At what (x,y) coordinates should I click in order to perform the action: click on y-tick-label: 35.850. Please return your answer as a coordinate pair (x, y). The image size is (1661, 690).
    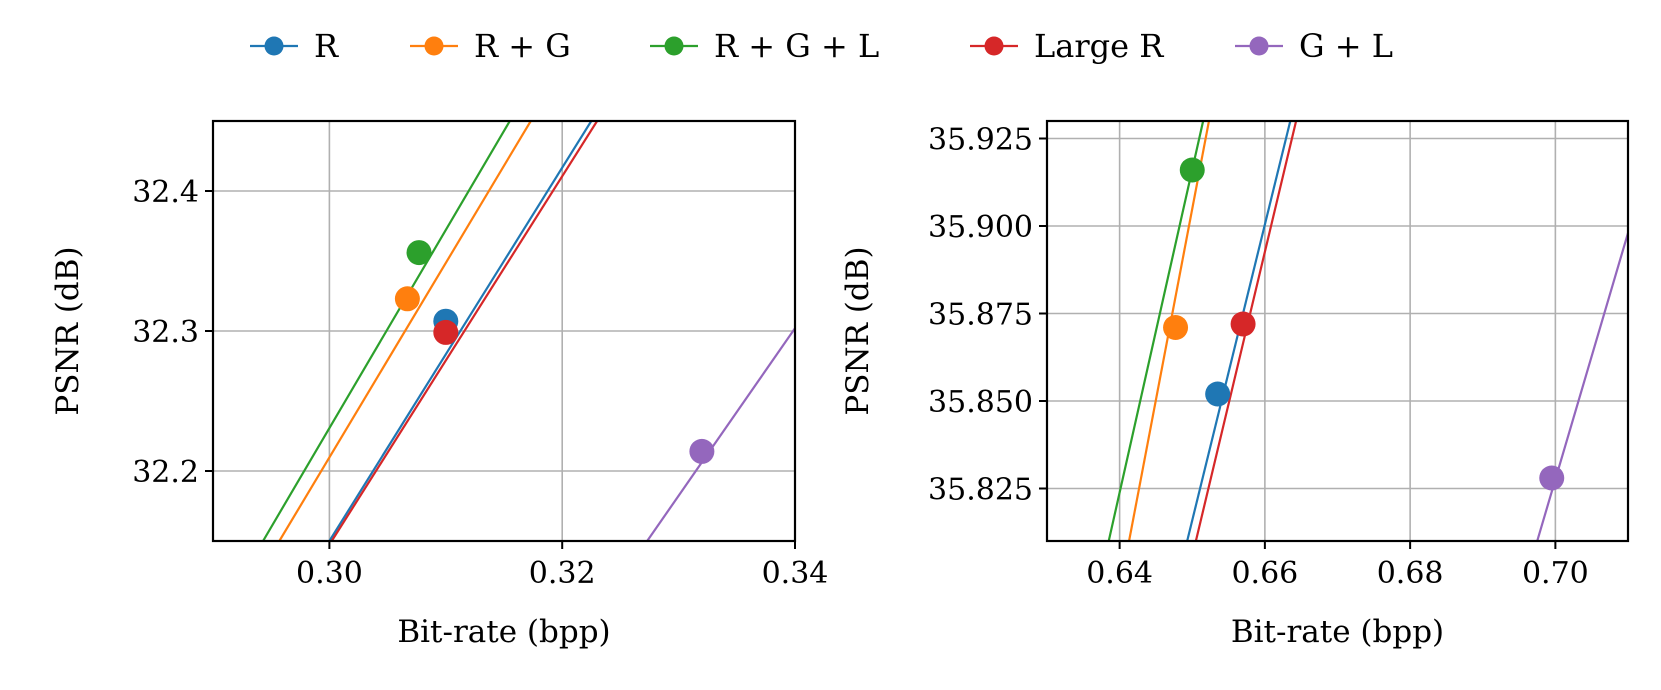
    Looking at the image, I should click on (980, 402).